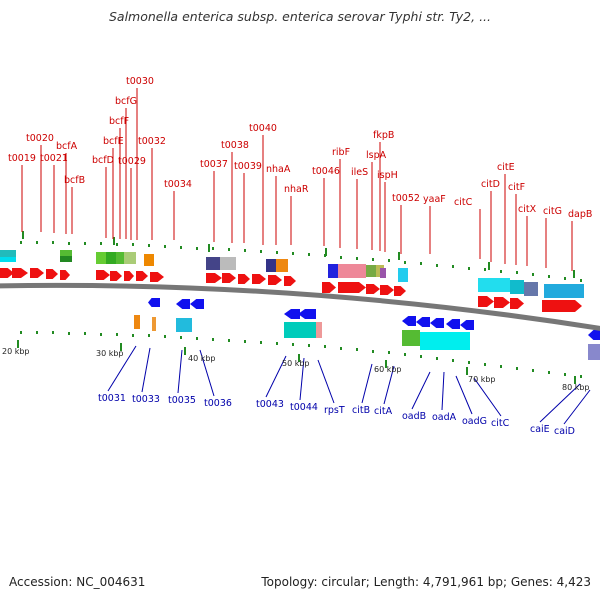  Describe the element at coordinates (506, 167) in the screenshot. I see `forward-gene-label: citE` at that location.